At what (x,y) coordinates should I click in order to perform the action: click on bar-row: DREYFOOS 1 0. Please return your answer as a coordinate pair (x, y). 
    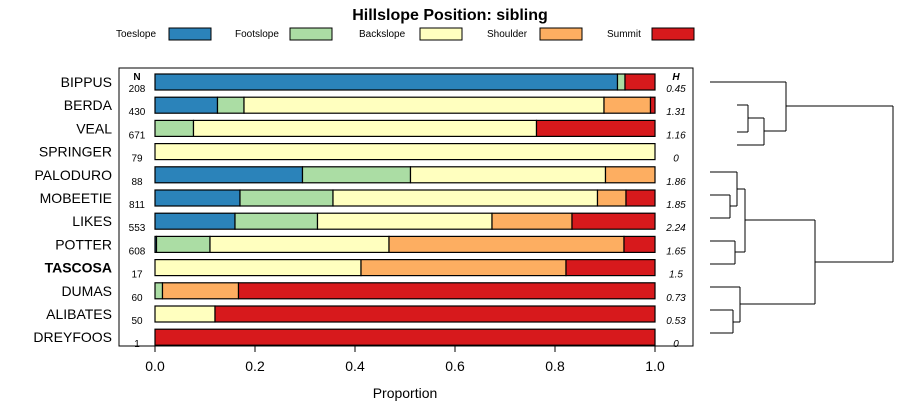
    Looking at the image, I should click on (356, 339).